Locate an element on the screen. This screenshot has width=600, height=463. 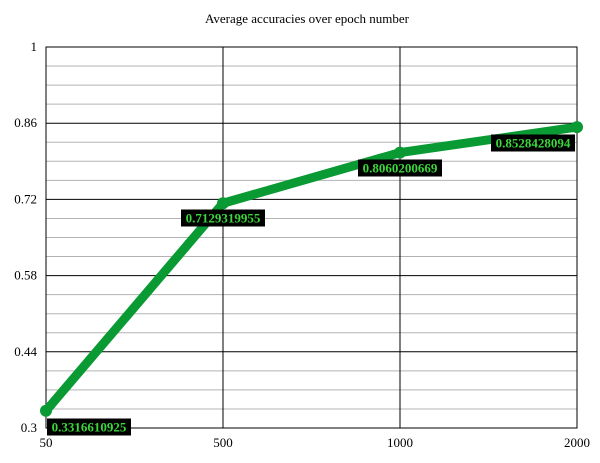
data-label: 0.7129319955 is located at coordinates (223, 218).